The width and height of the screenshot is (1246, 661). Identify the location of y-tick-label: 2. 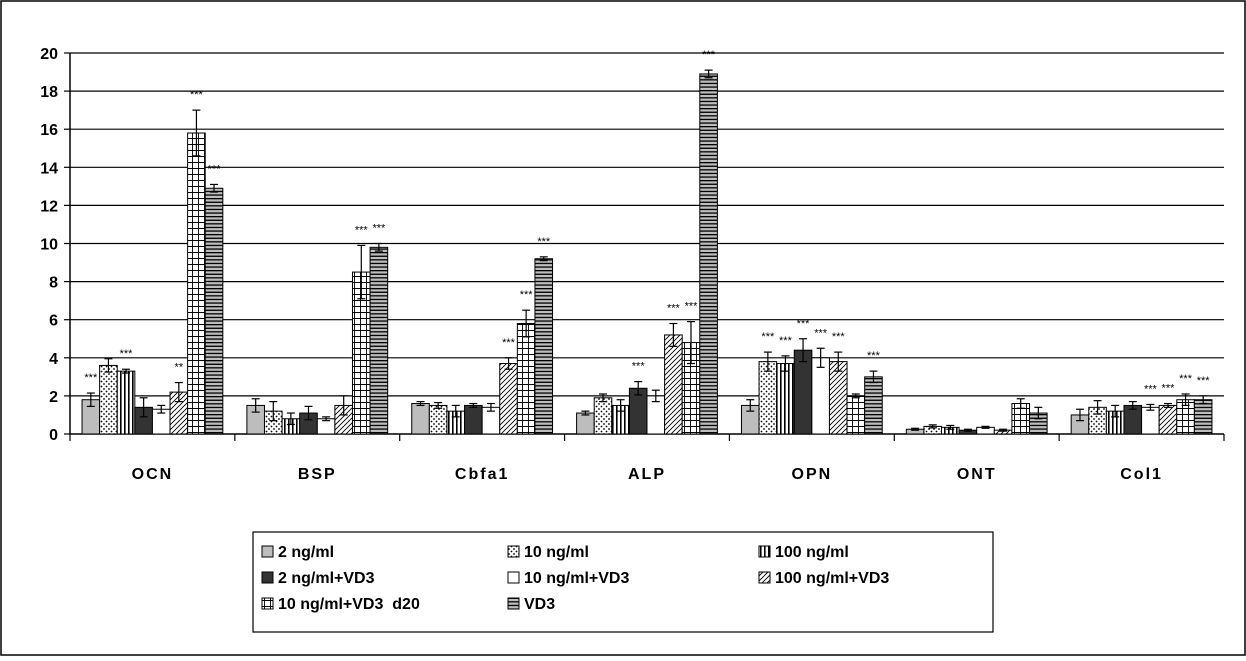
(53, 397).